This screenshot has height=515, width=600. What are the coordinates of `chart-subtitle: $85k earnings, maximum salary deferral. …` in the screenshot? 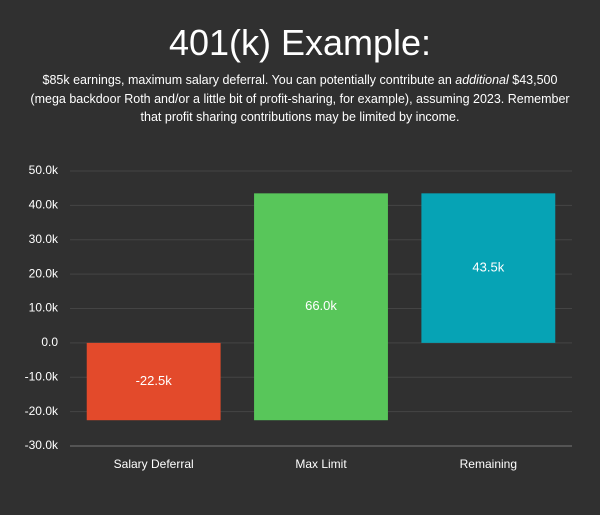 It's located at (300, 99).